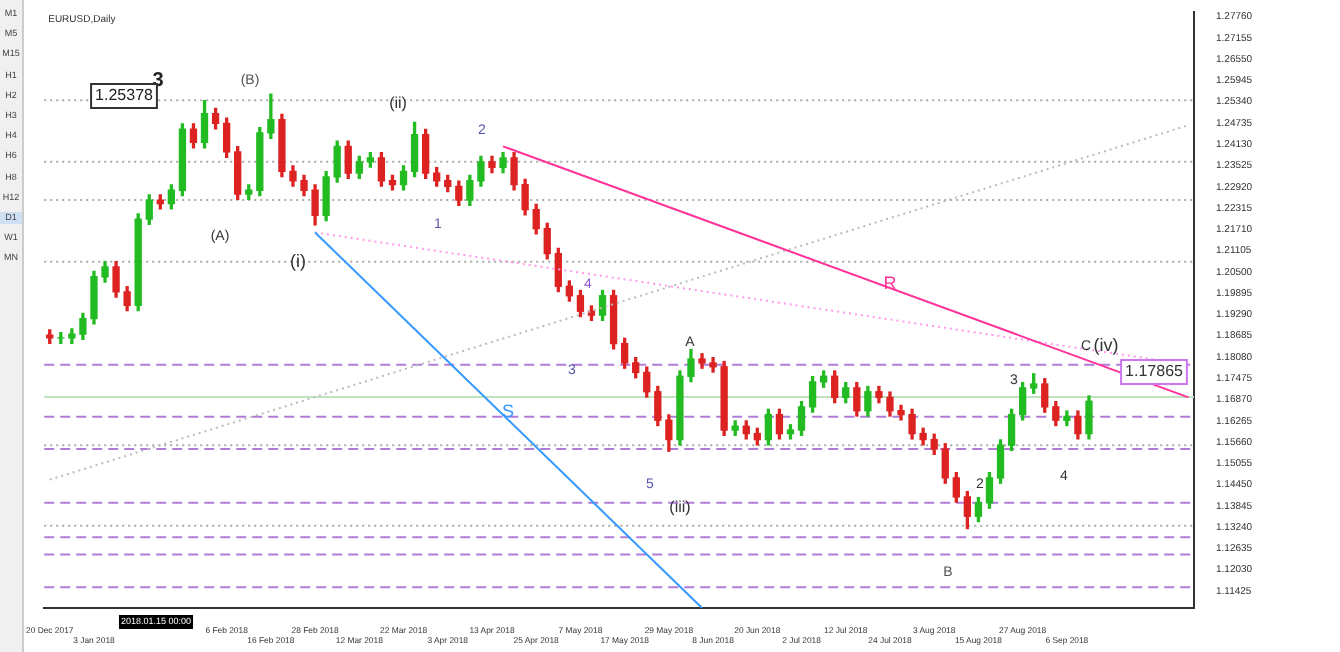  Describe the element at coordinates (298, 260) in the screenshot. I see `annotation: (i)` at that location.